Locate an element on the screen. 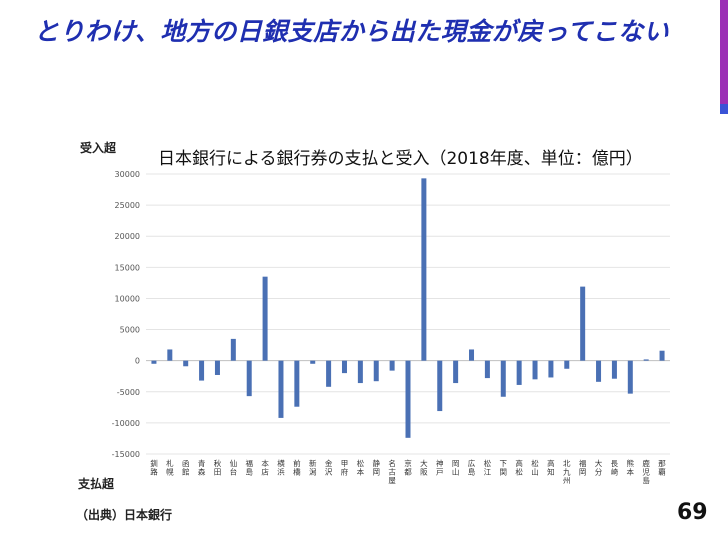  bar-仙台 is located at coordinates (233, 349).